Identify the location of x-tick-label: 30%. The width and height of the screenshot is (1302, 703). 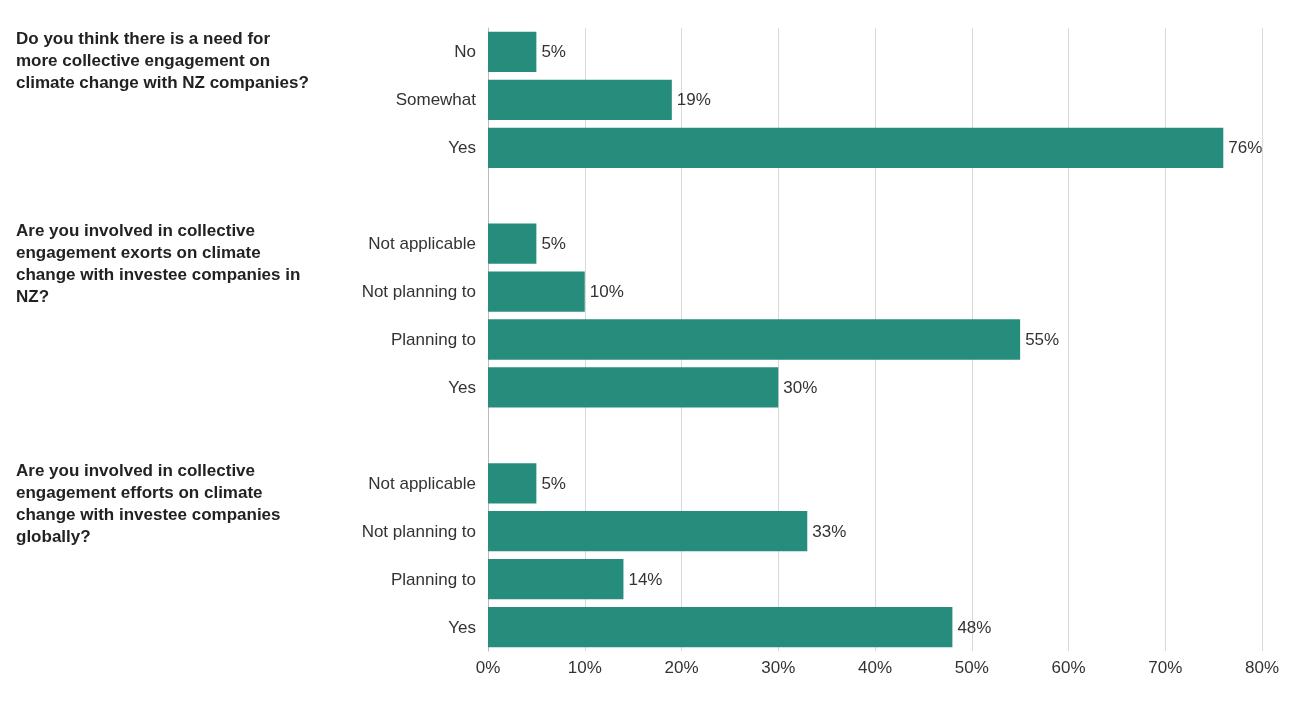
(778, 667).